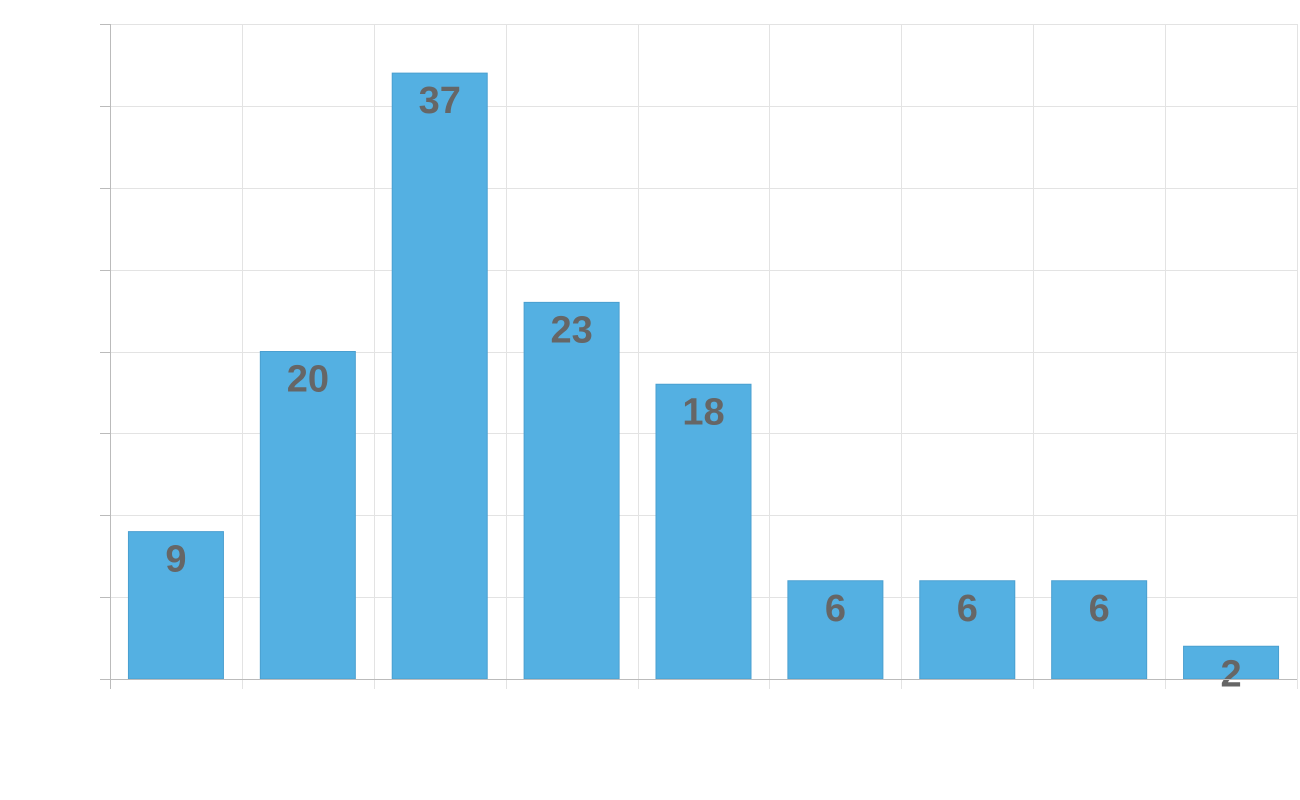  I want to click on bar-value-label: 18, so click(703, 412).